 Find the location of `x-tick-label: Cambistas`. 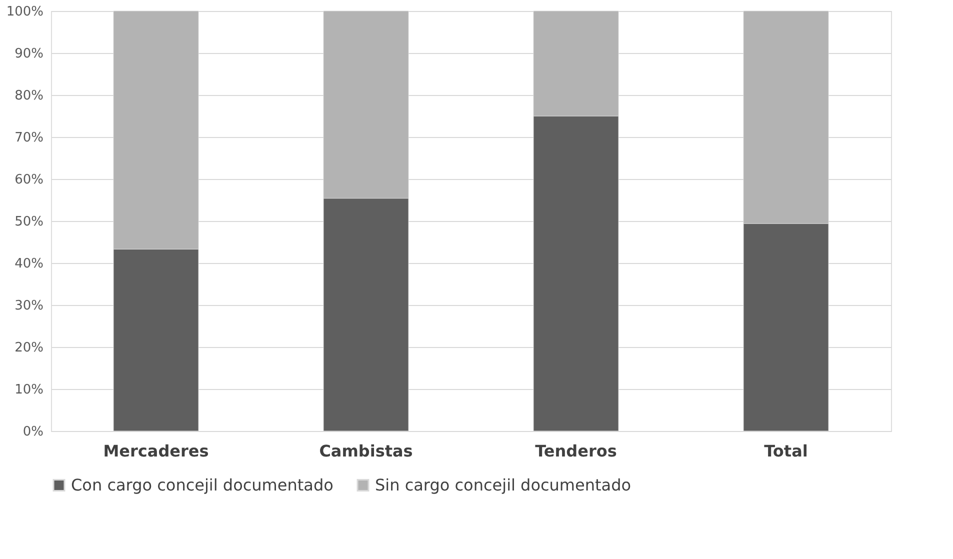

x-tick-label: Cambistas is located at coordinates (366, 451).